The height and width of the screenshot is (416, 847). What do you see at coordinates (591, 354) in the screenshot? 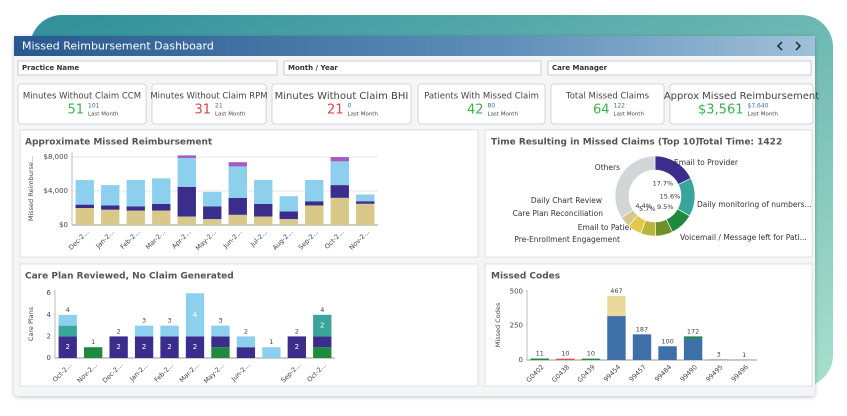
I see `total-label: 10` at bounding box center [591, 354].